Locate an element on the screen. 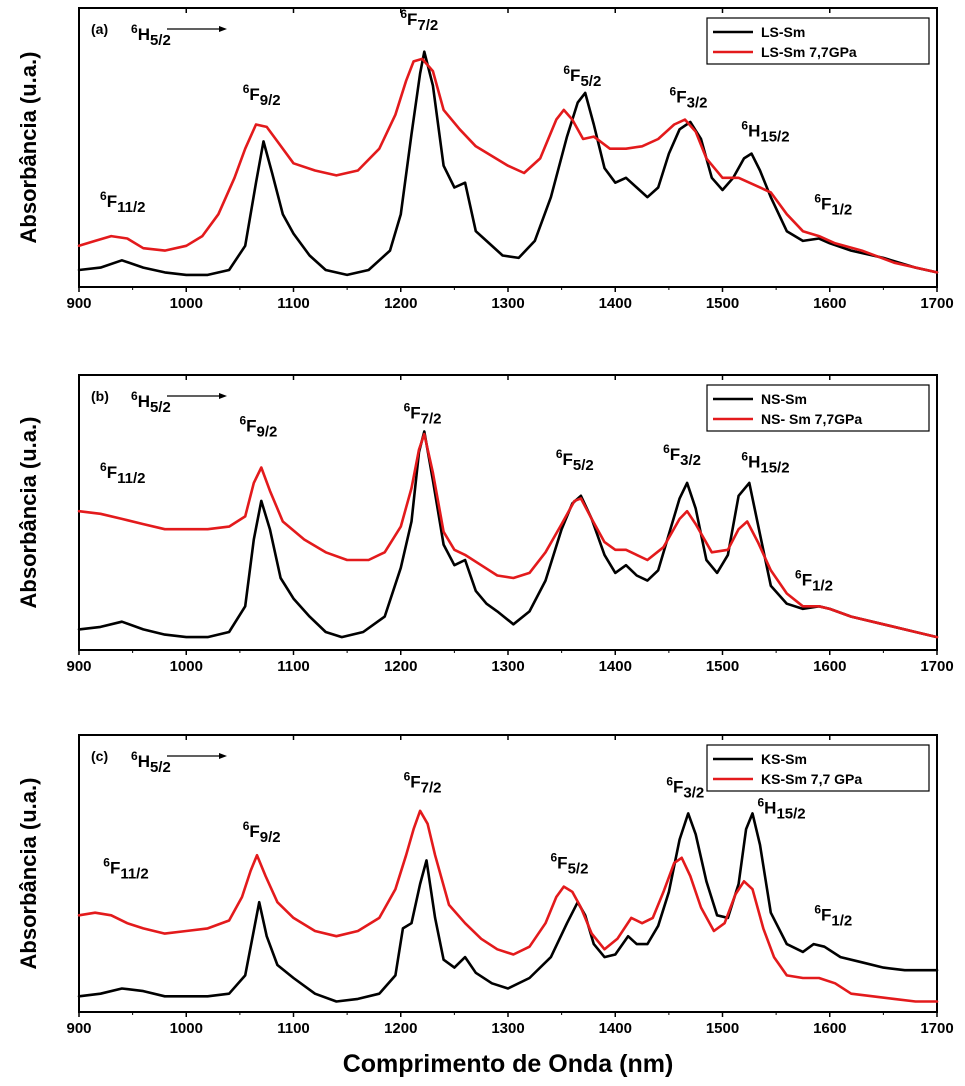 The image size is (965, 1086). legend-label: NS-Sm is located at coordinates (784, 399).